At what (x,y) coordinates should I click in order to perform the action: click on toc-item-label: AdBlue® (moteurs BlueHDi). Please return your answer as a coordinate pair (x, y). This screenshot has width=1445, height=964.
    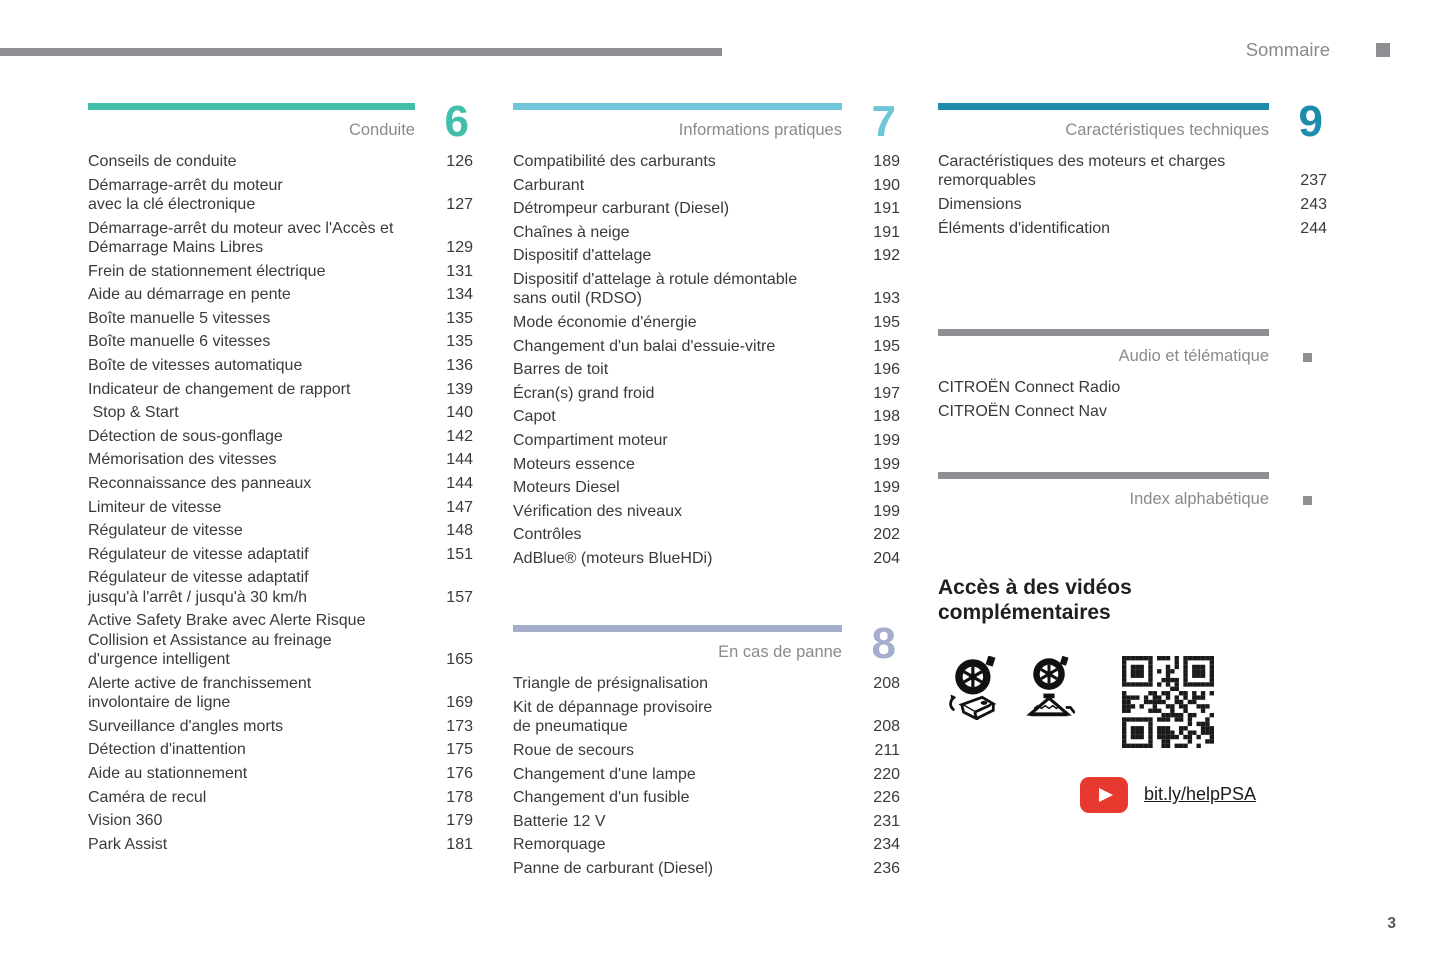
    Looking at the image, I should click on (613, 558).